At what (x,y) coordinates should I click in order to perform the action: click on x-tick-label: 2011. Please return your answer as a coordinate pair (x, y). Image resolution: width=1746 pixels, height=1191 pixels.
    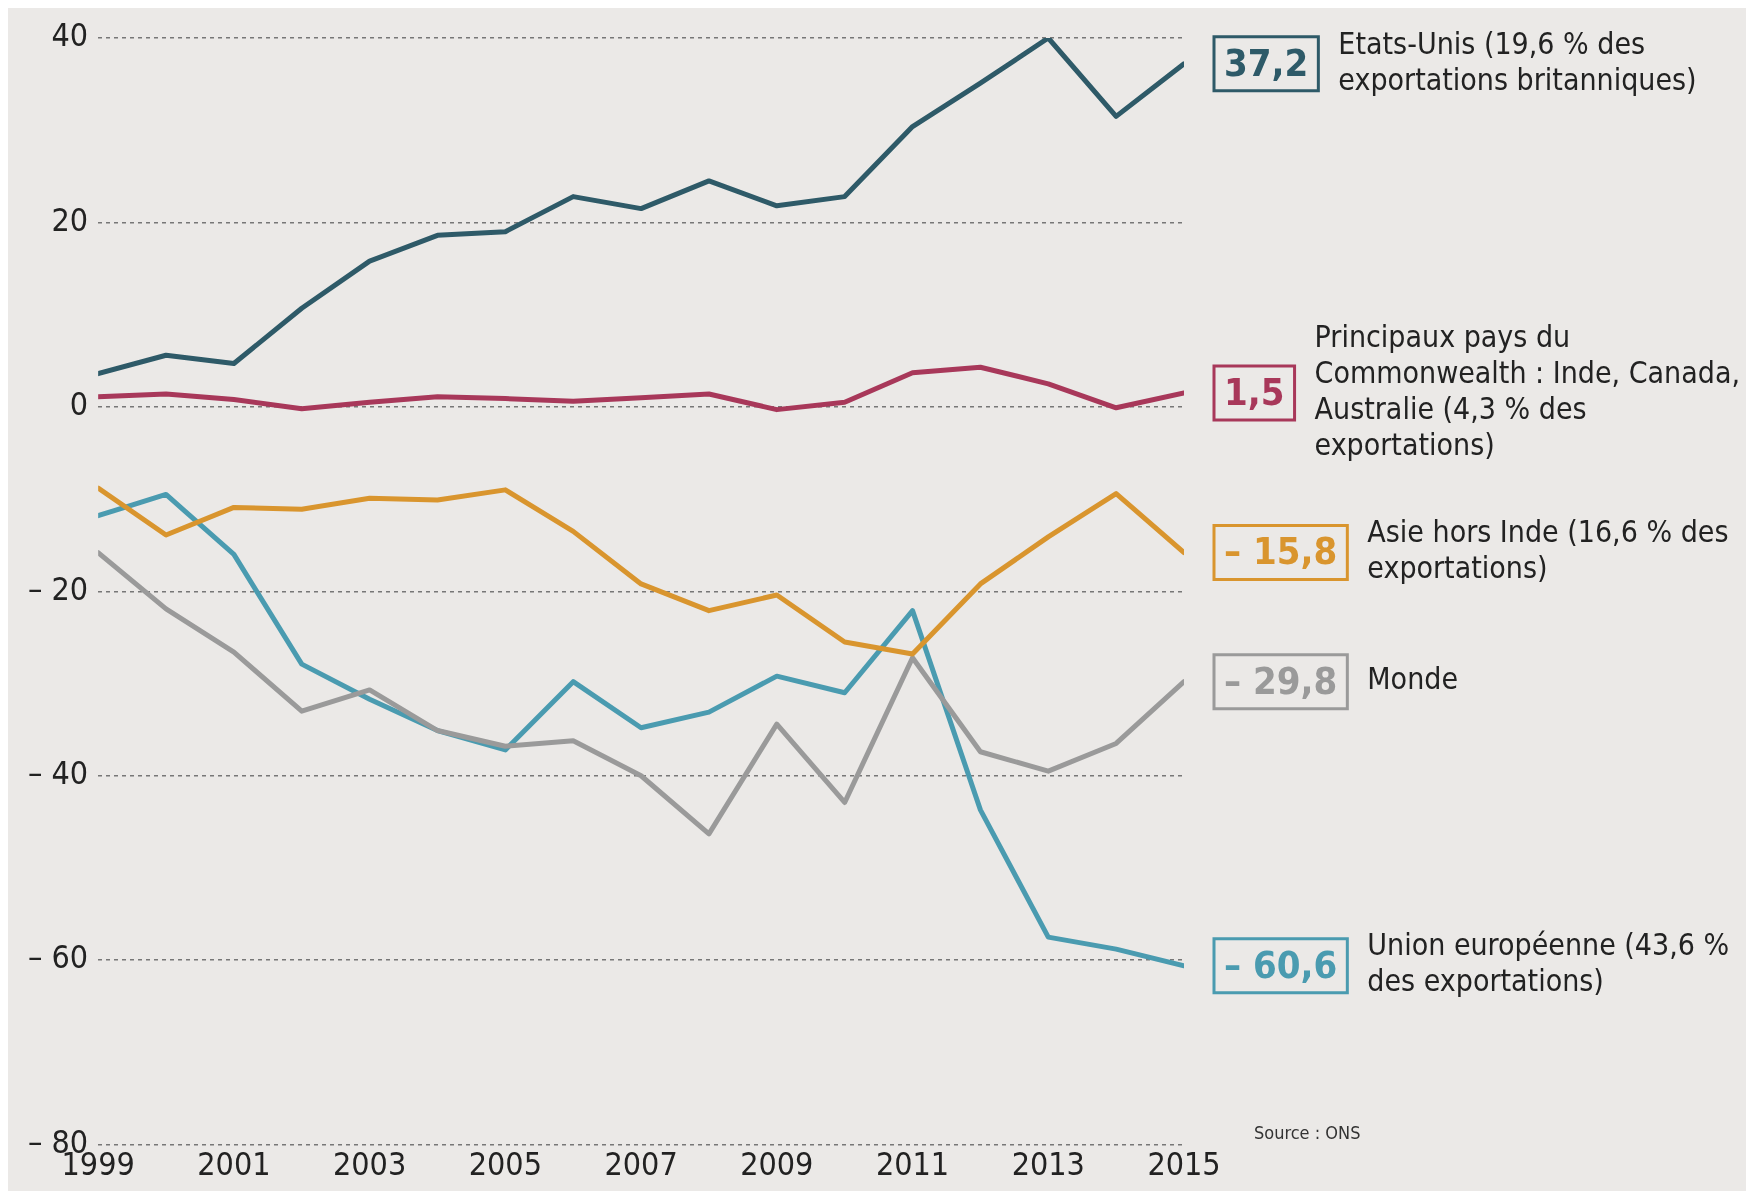
    Looking at the image, I should click on (912, 1164).